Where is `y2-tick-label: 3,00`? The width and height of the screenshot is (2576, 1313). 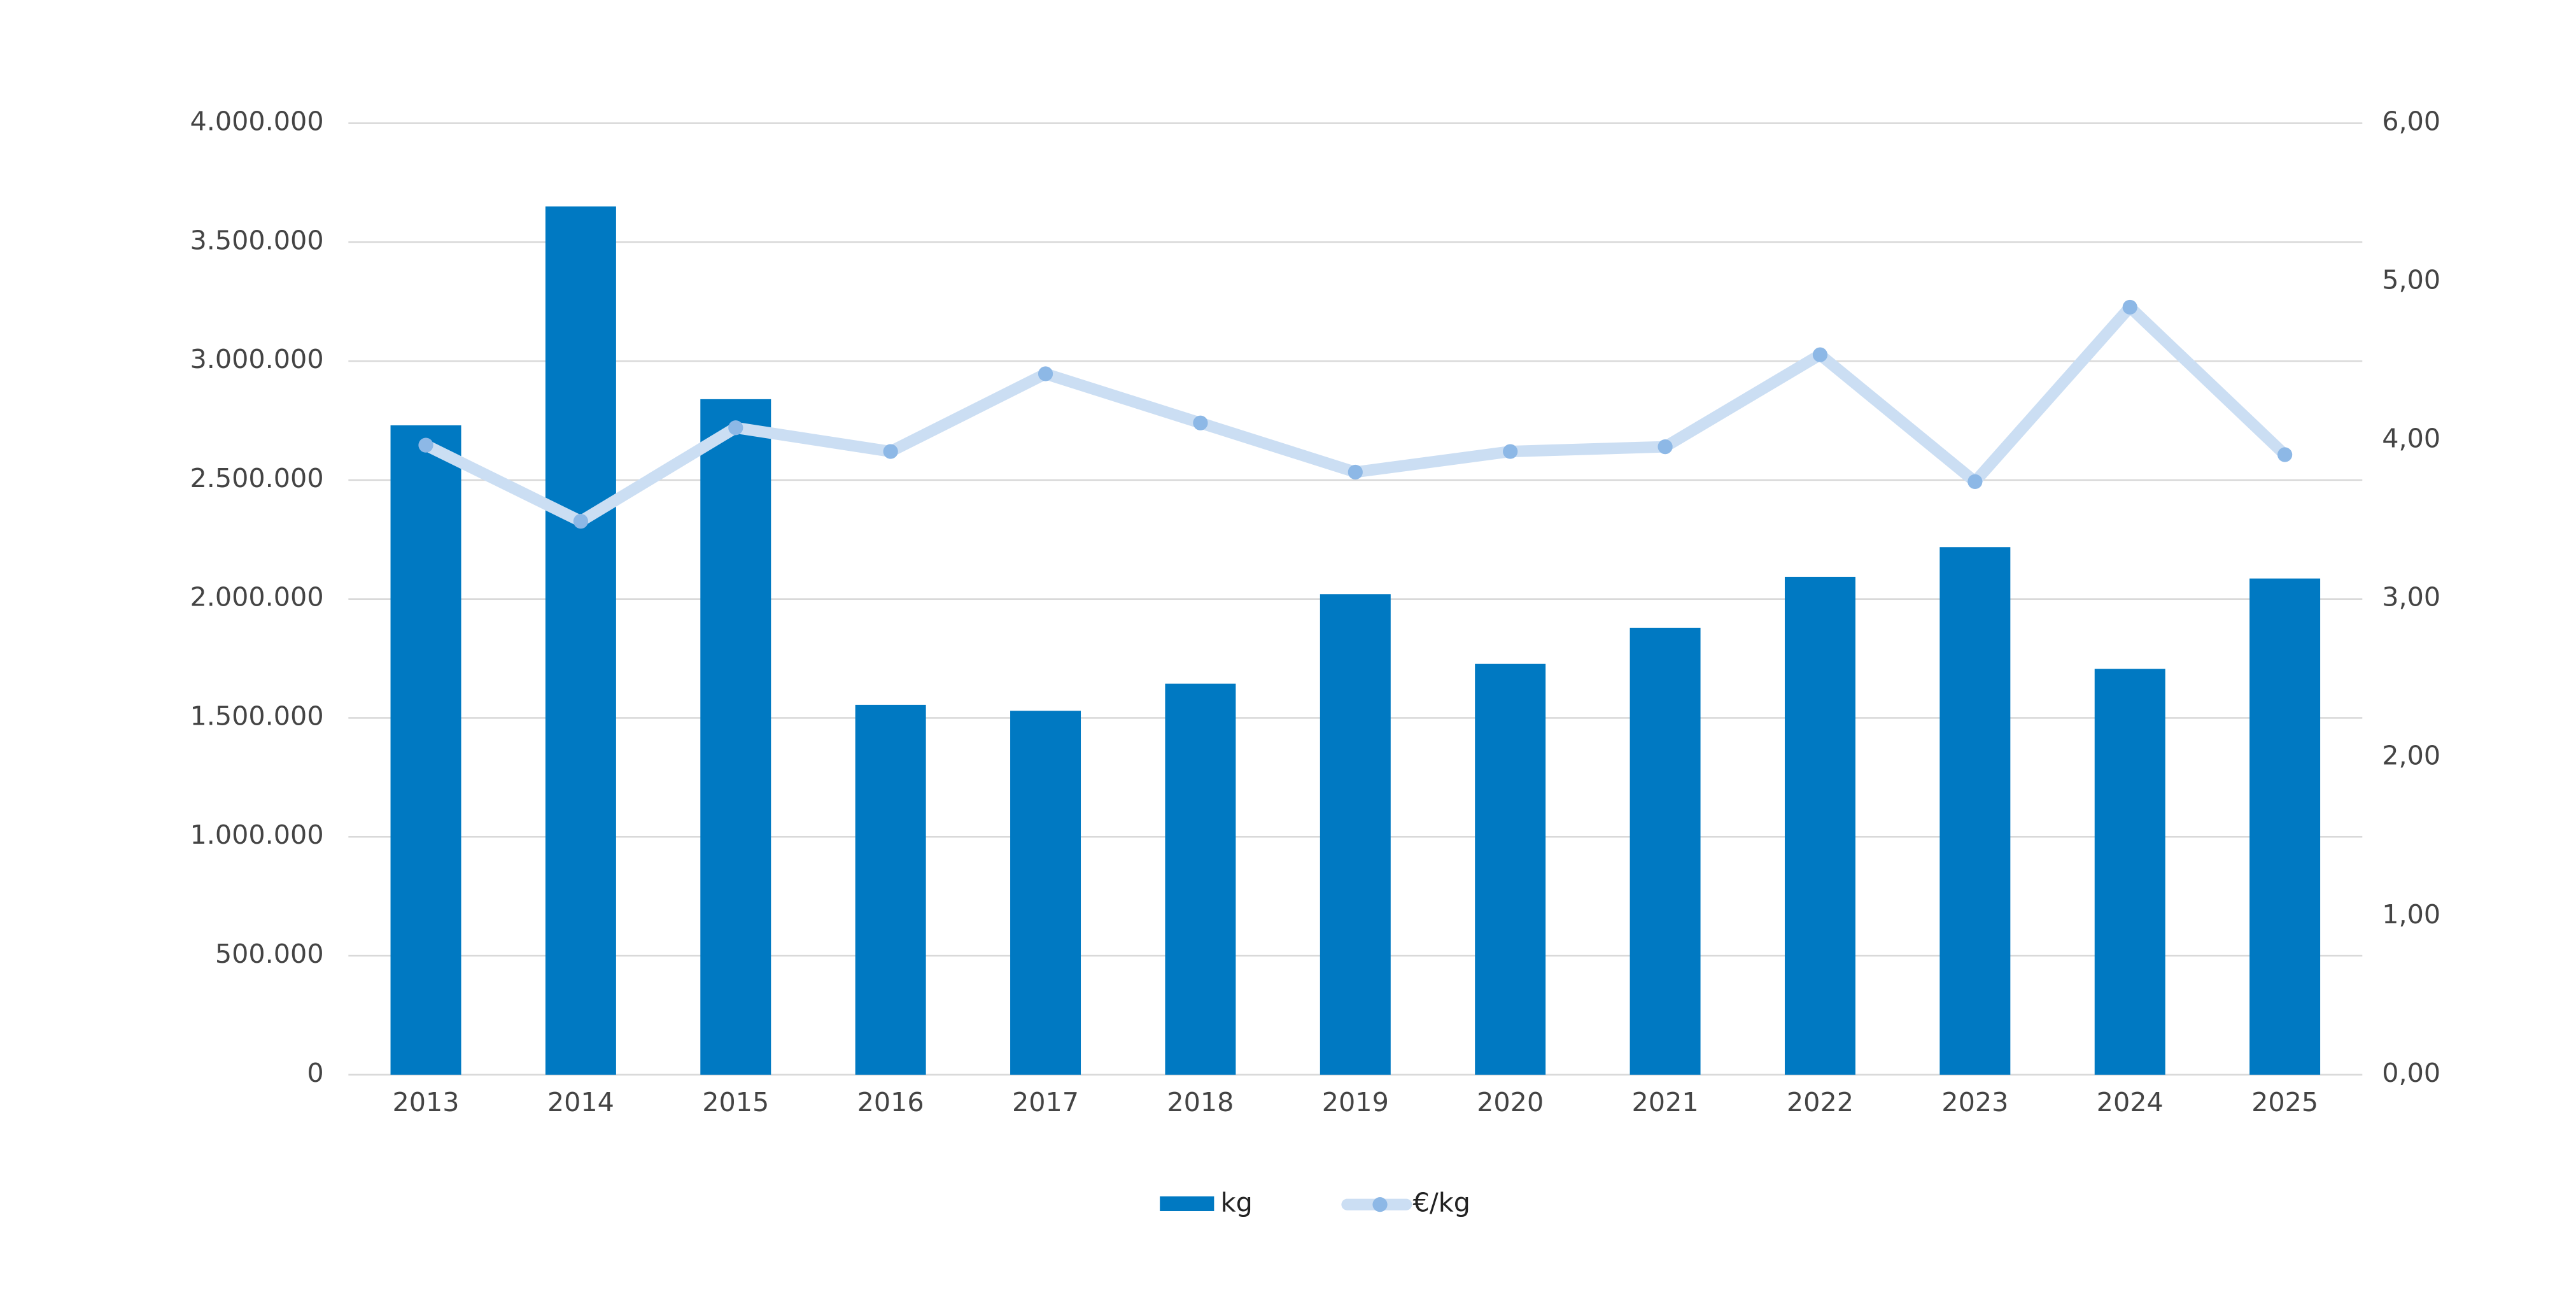
y2-tick-label: 3,00 is located at coordinates (2411, 597).